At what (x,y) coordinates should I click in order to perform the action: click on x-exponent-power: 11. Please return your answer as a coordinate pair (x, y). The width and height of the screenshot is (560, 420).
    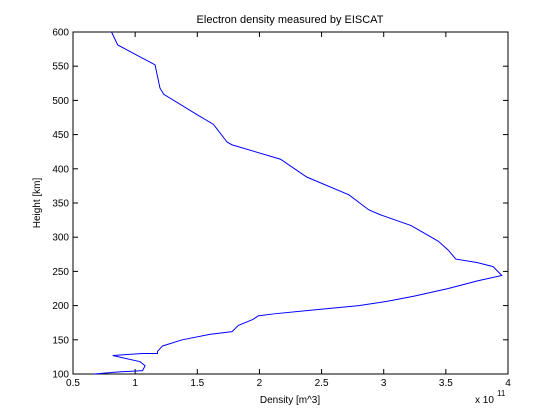
    Looking at the image, I should click on (501, 393).